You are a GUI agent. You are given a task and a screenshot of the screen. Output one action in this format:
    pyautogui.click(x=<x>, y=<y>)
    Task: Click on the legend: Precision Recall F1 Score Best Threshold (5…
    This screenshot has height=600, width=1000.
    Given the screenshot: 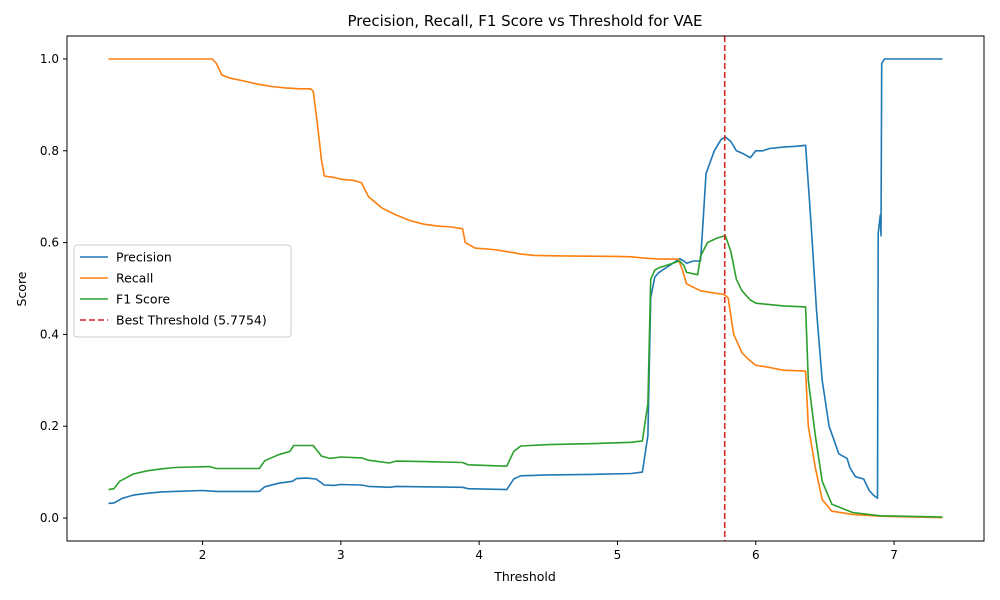 What is the action you would take?
    pyautogui.click(x=182, y=291)
    